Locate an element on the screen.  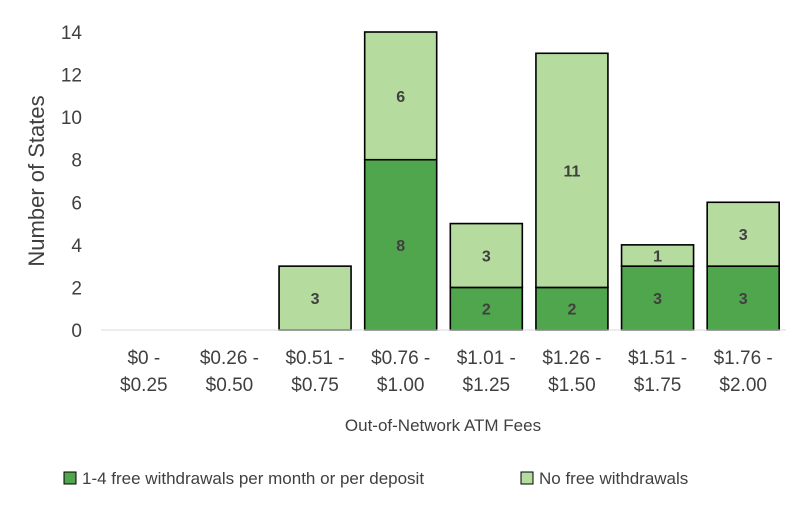
x-tick-label: $0.50 is located at coordinates (230, 385).